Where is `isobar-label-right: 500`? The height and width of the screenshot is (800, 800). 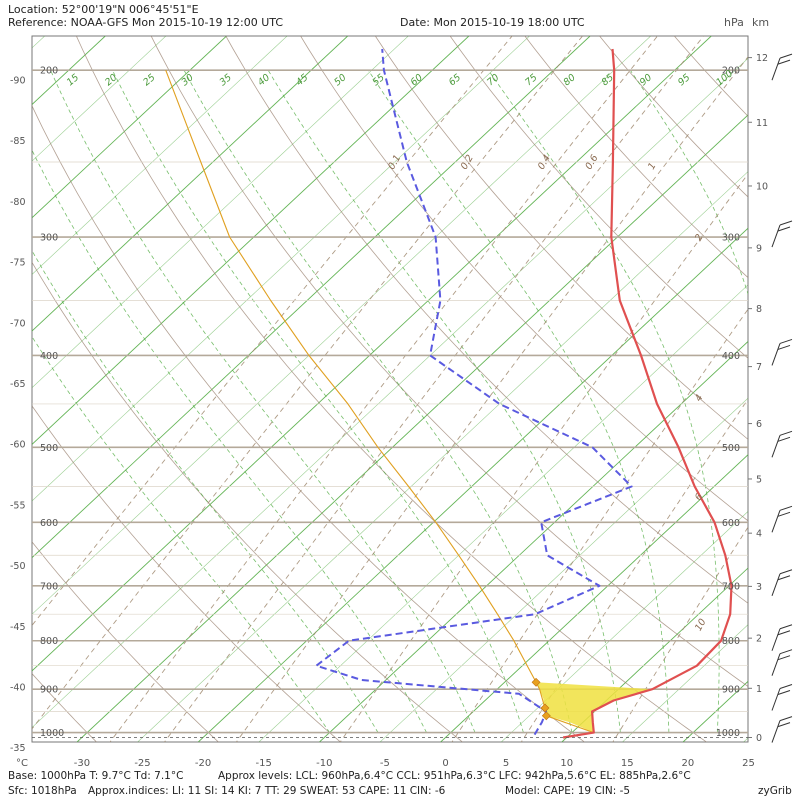 isobar-label-right: 500 is located at coordinates (731, 448).